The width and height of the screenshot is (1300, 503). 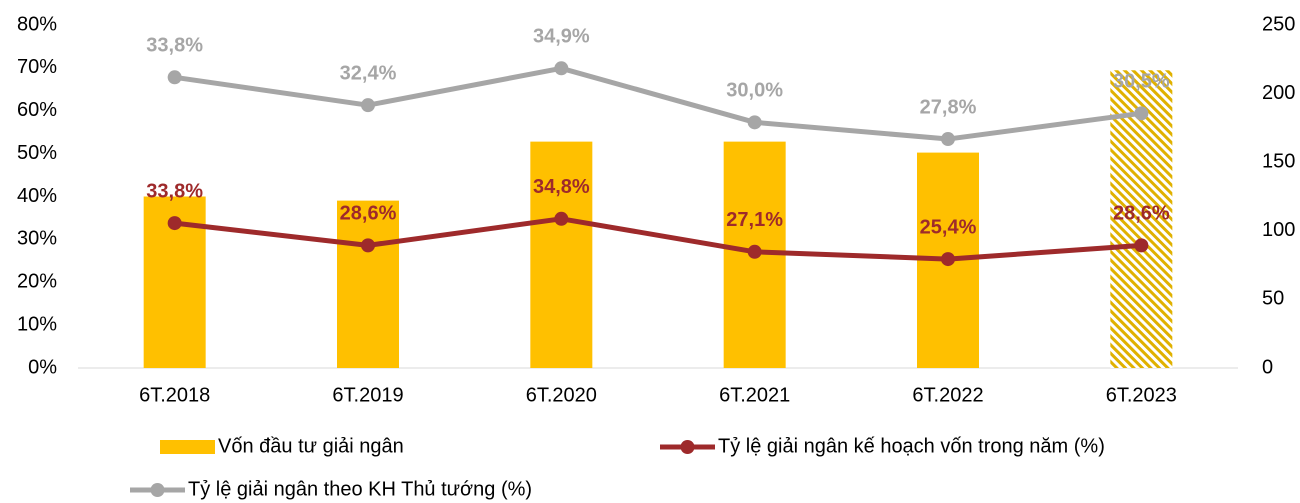 What do you see at coordinates (368, 73) in the screenshot?
I see `data-label: 32,4%` at bounding box center [368, 73].